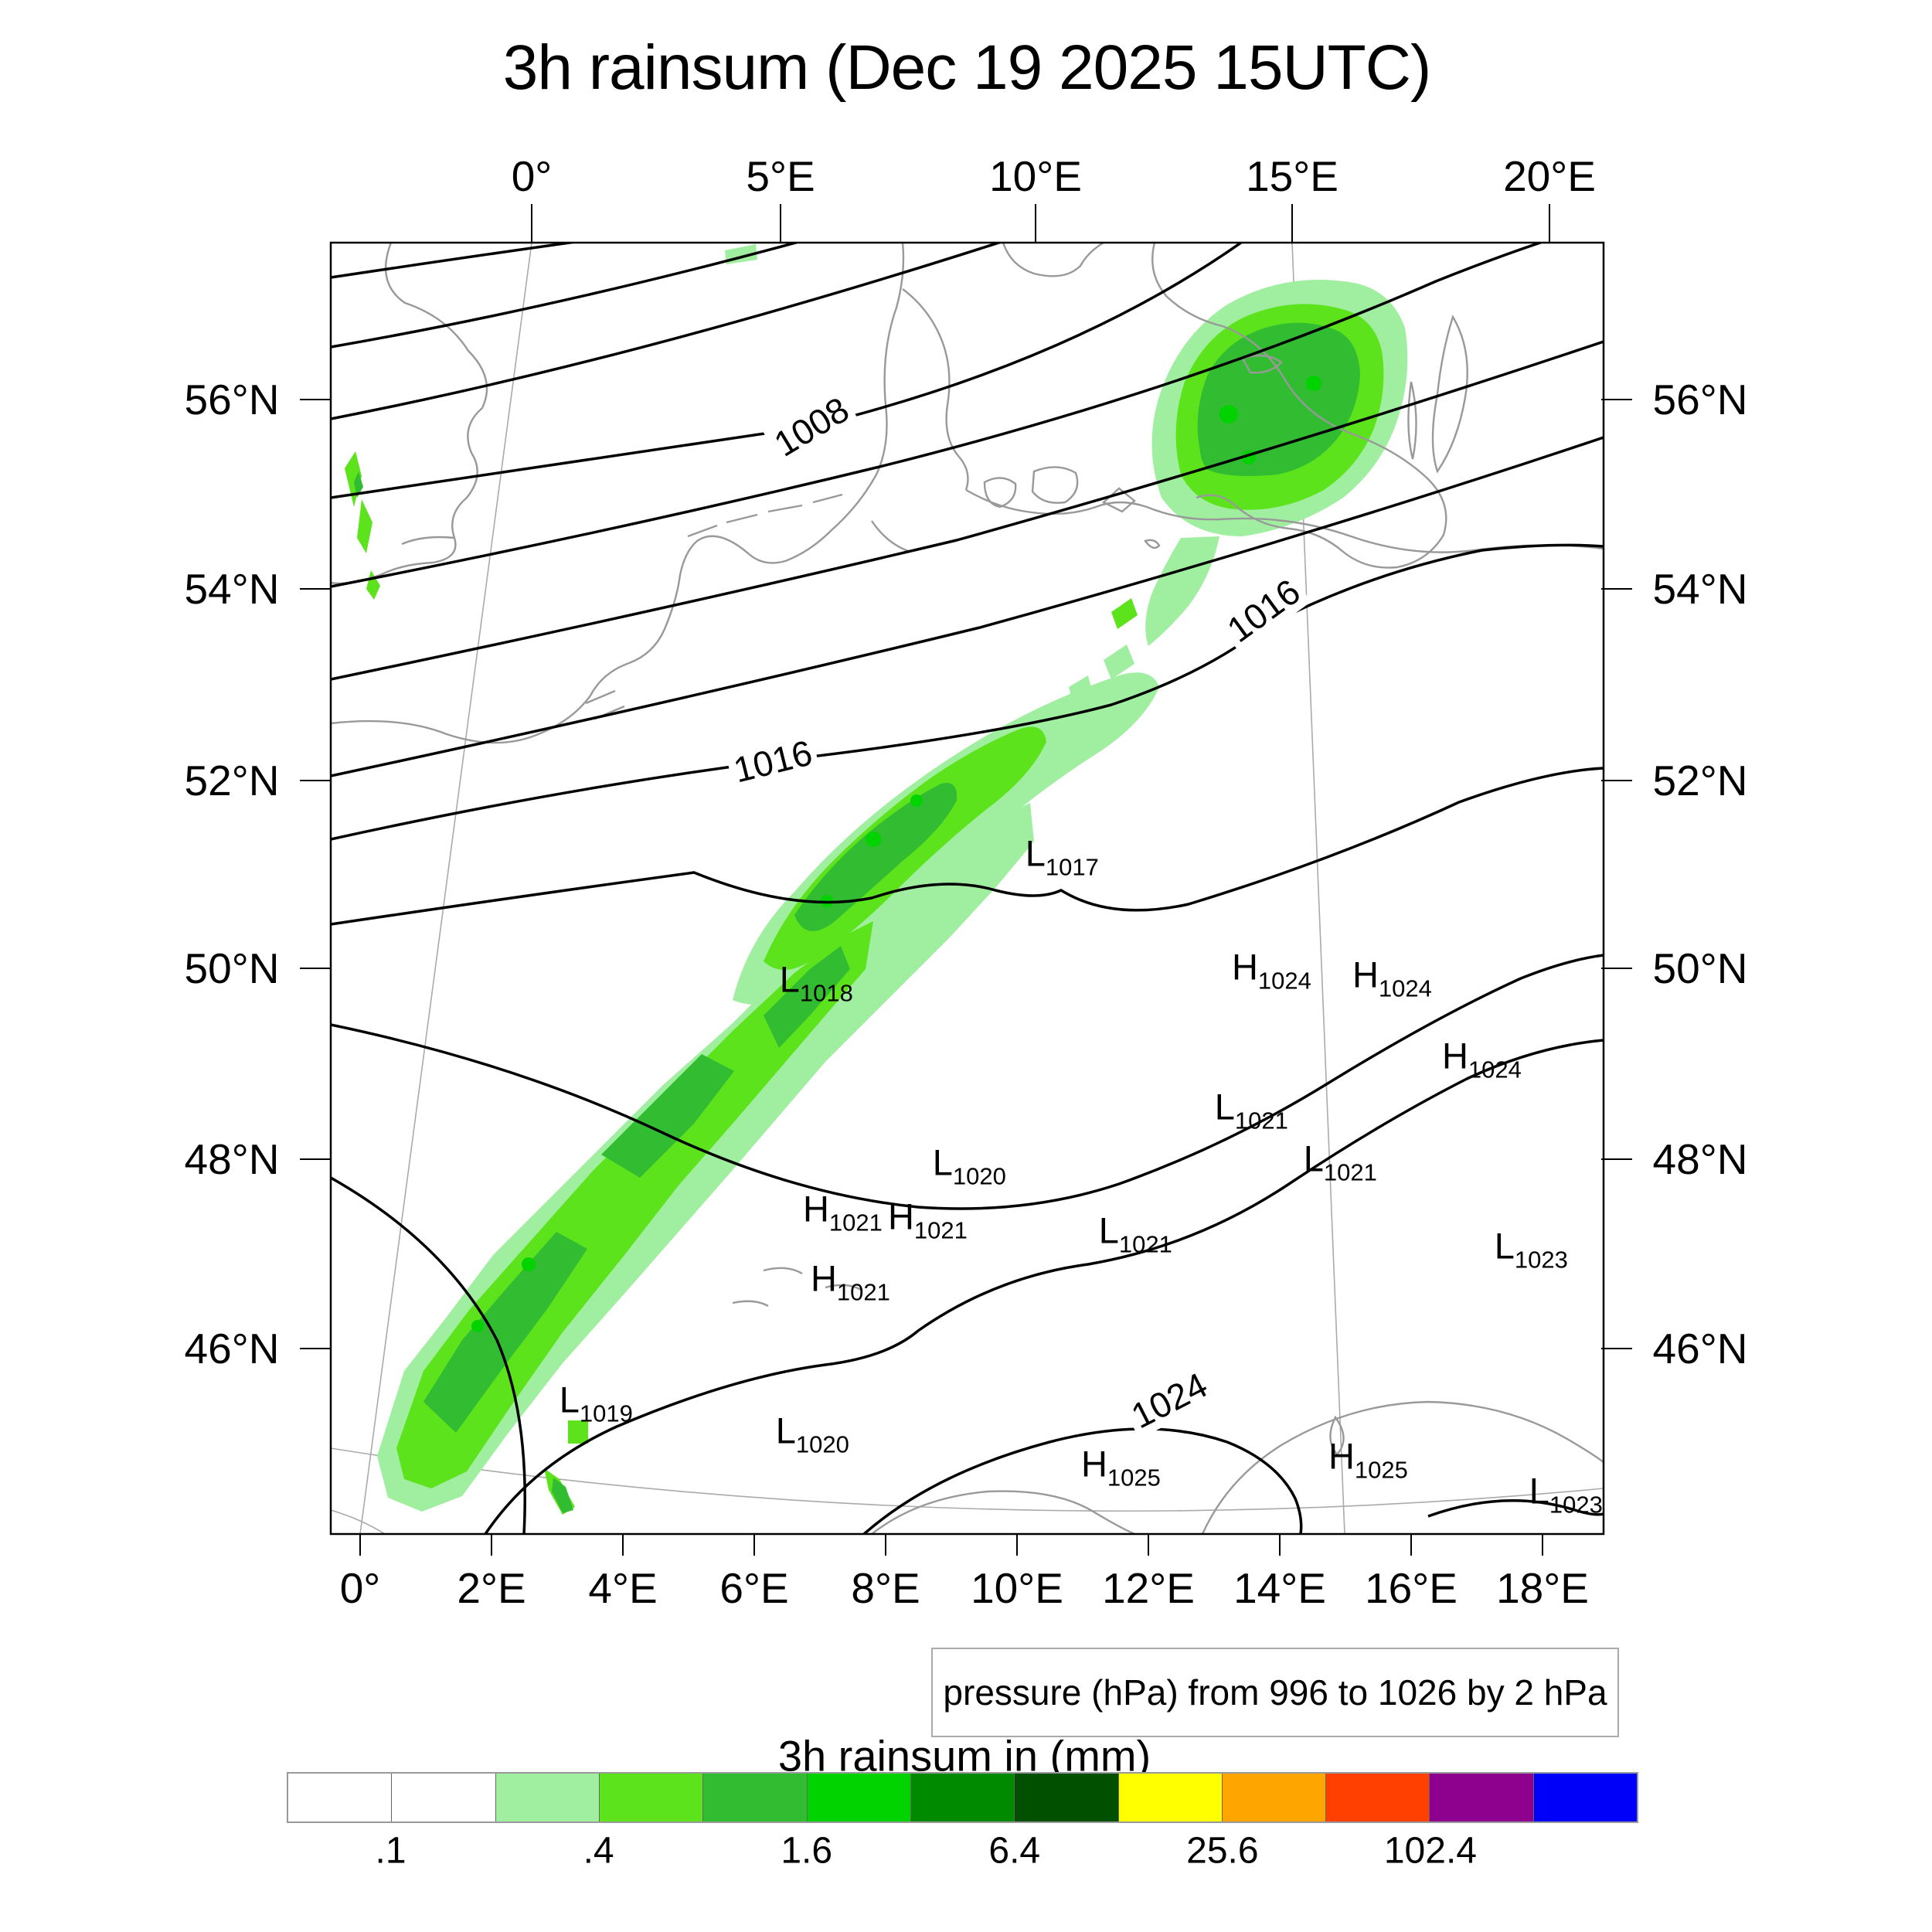  I want to click on lon-label-top: 20°E, so click(1549, 176).